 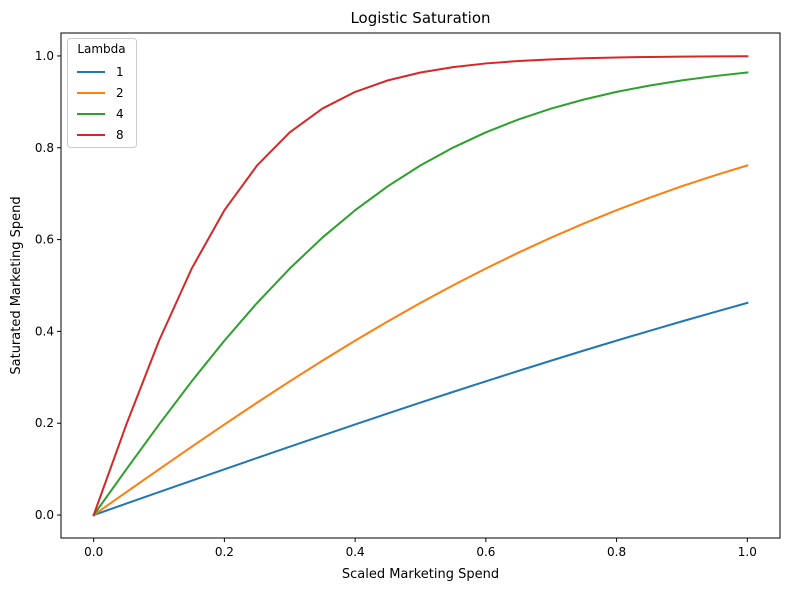 What do you see at coordinates (101, 49) in the screenshot?
I see `legend-title: Lambda` at bounding box center [101, 49].